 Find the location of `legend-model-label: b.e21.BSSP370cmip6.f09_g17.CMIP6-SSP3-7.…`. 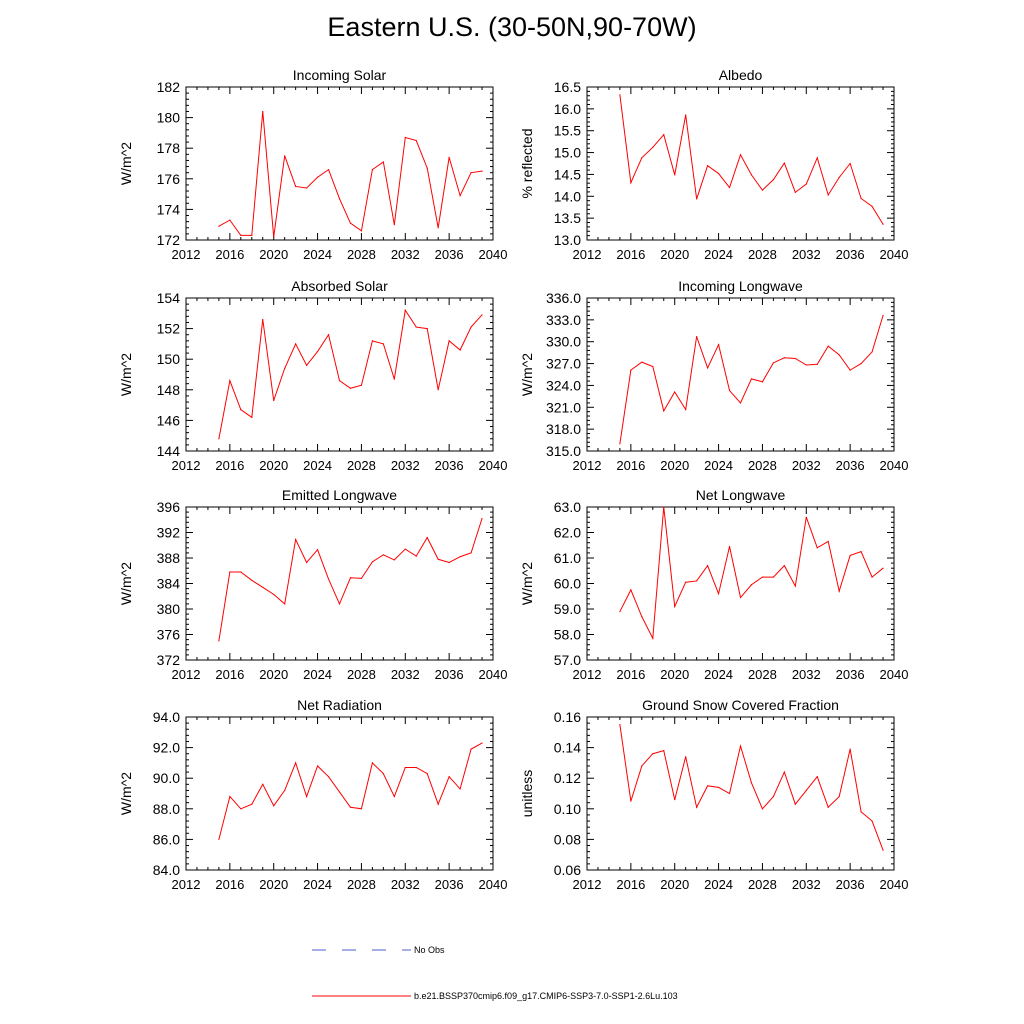

legend-model-label: b.e21.BSSP370cmip6.f09_g17.CMIP6-SSP3-7.… is located at coordinates (546, 996).